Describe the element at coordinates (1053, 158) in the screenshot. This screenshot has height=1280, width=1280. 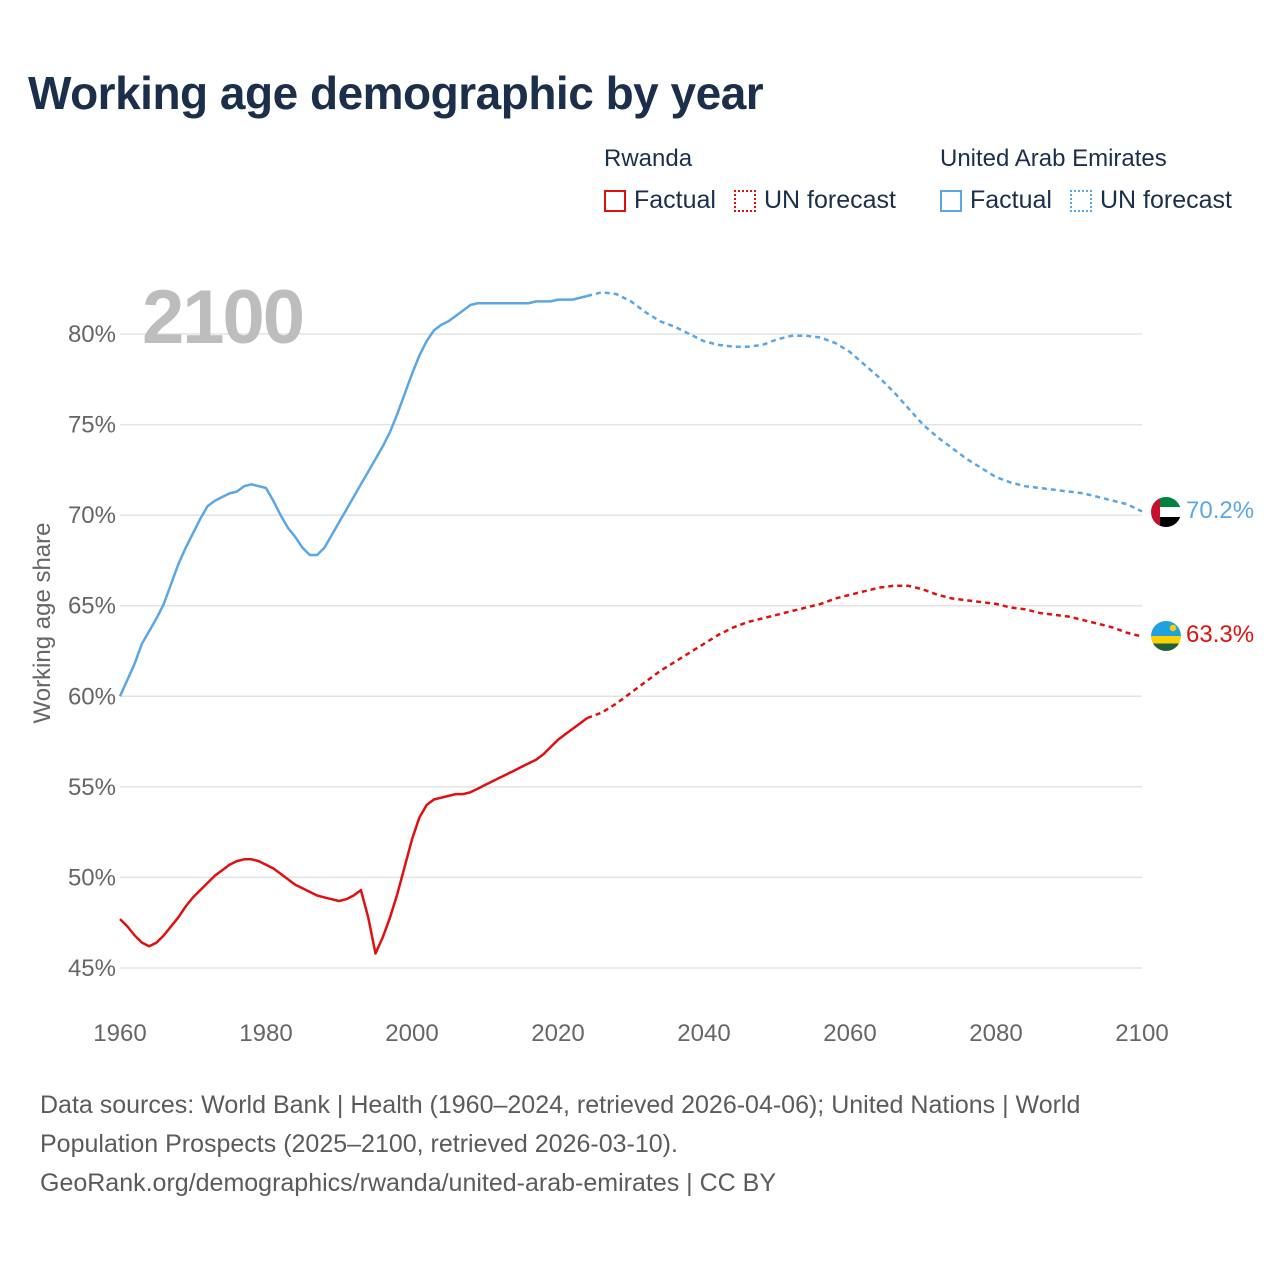
I see `legend-country-uae: United Arab Emirates` at that location.